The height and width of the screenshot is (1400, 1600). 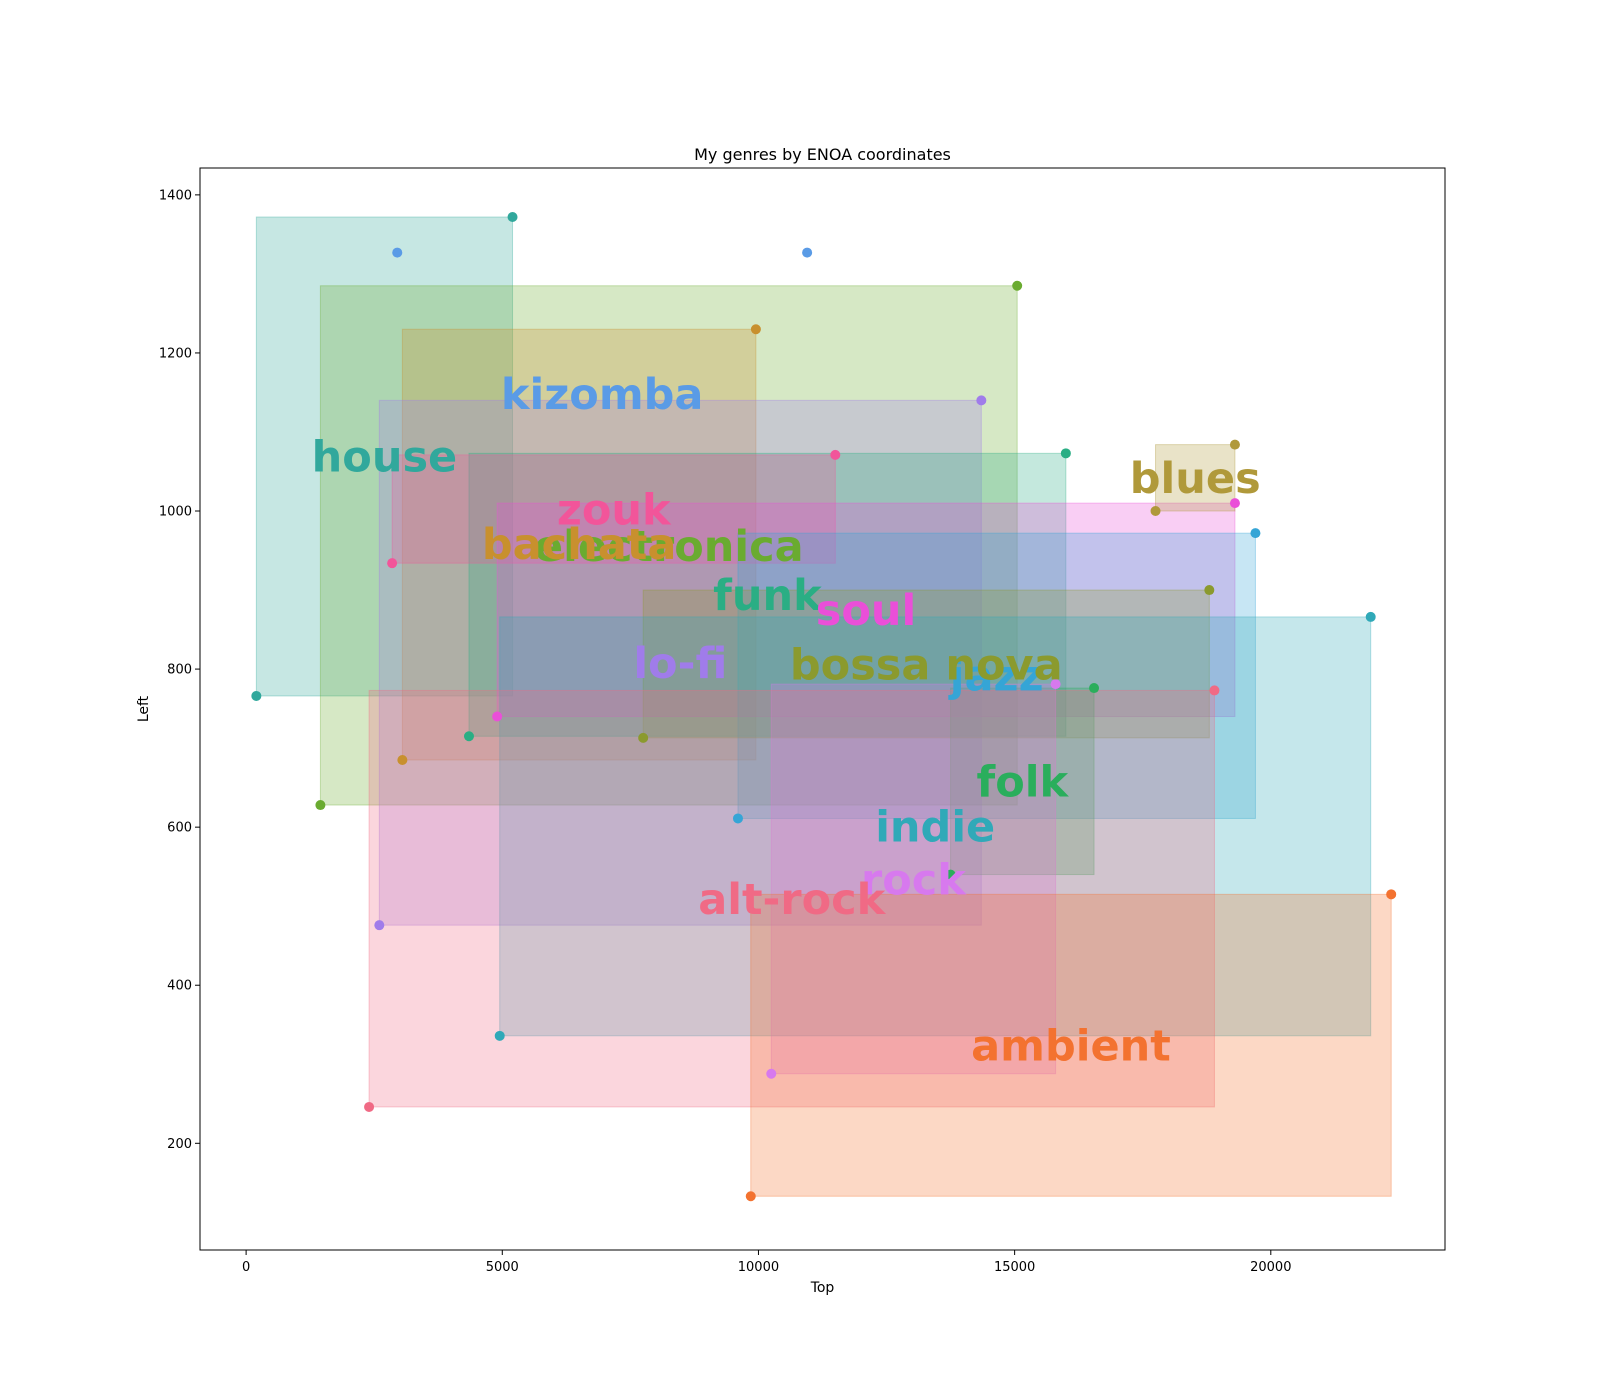 I want to click on genre-label-house: house, so click(x=385, y=457).